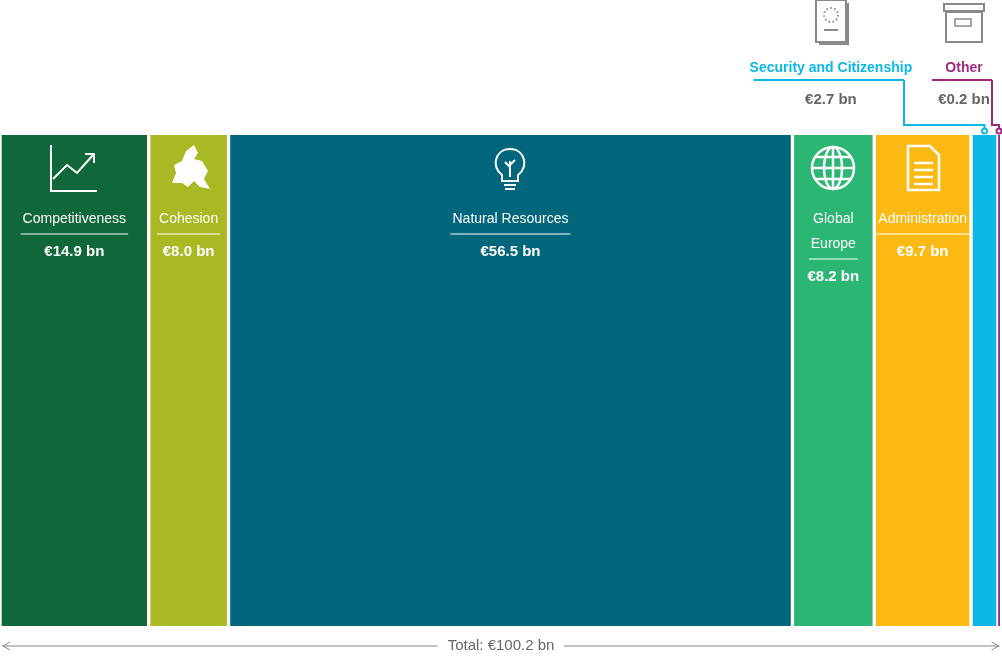 This screenshot has width=1002, height=656. Describe the element at coordinates (831, 99) in the screenshot. I see `data-label: €2.7 bn` at that location.